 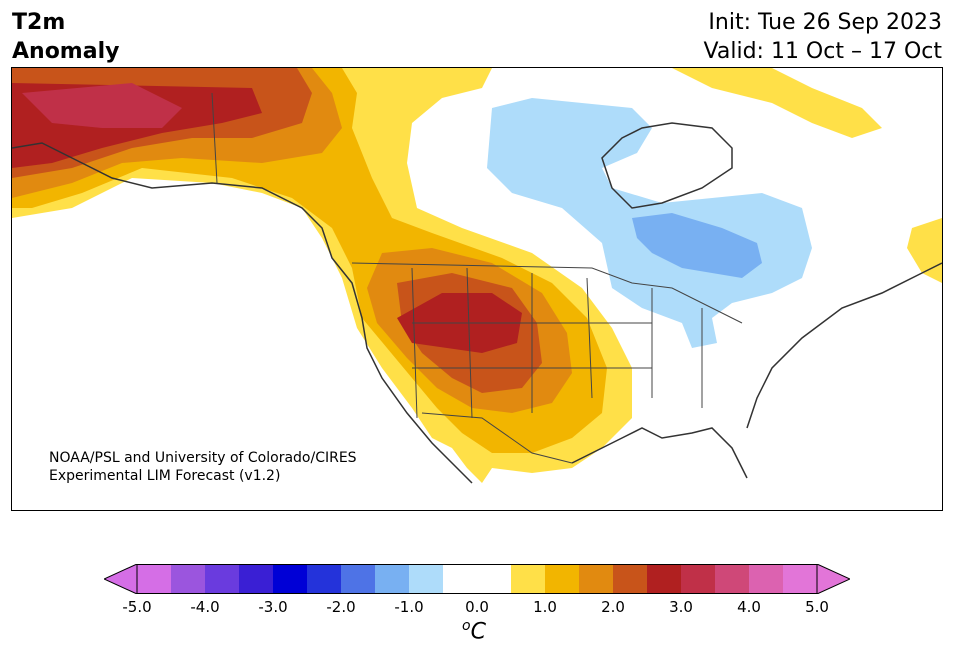 I want to click on alaska-border, so click(x=214, y=138).